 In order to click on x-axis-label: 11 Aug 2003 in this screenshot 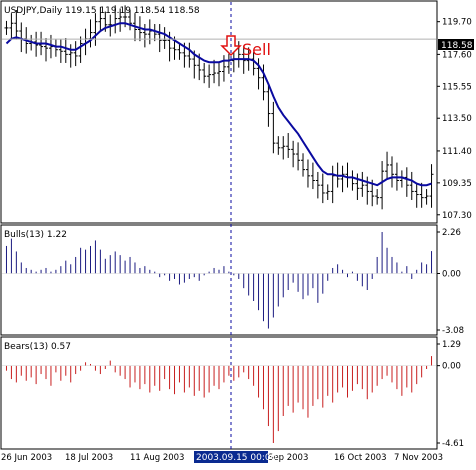, I will do `click(157, 458)`.